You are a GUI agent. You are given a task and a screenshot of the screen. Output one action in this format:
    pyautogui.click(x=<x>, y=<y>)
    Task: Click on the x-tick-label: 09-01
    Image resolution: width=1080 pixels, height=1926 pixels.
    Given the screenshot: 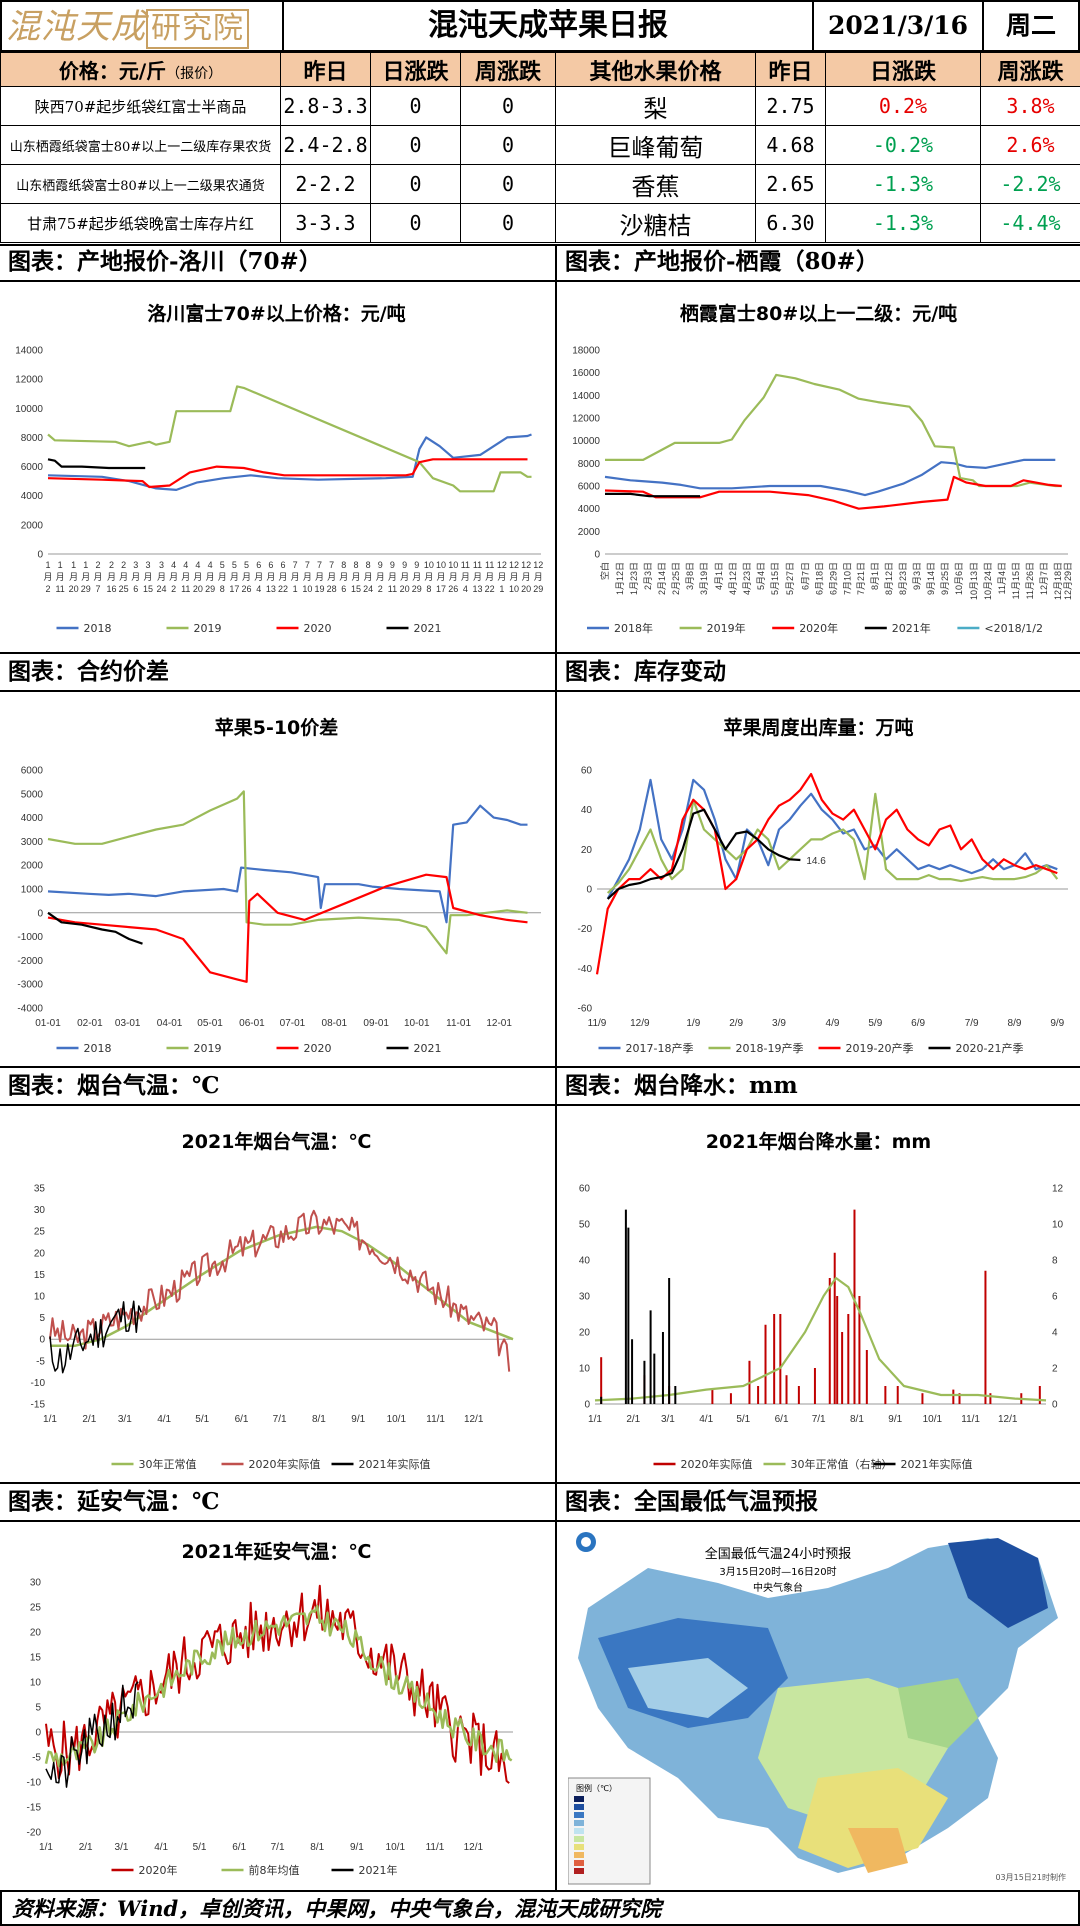 What is the action you would take?
    pyautogui.click(x=376, y=1023)
    